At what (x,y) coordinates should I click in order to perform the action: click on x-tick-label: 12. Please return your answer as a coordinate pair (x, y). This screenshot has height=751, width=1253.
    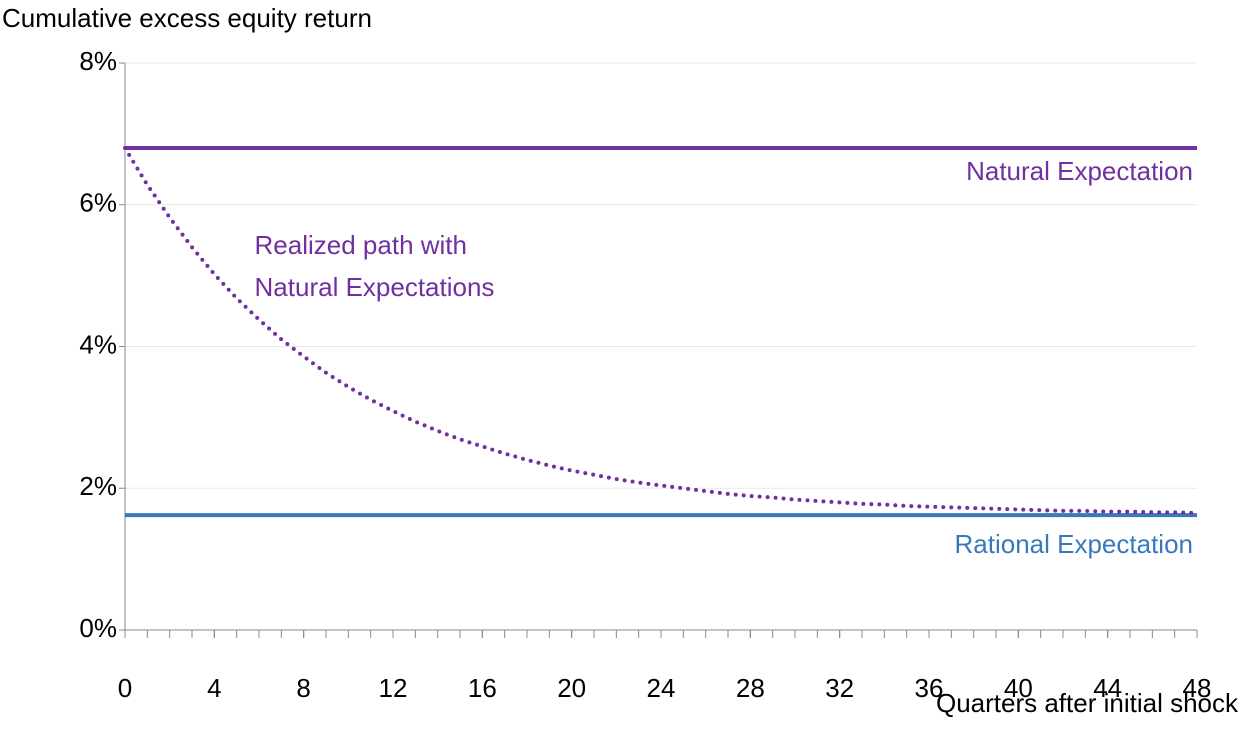
    Looking at the image, I should click on (393, 688).